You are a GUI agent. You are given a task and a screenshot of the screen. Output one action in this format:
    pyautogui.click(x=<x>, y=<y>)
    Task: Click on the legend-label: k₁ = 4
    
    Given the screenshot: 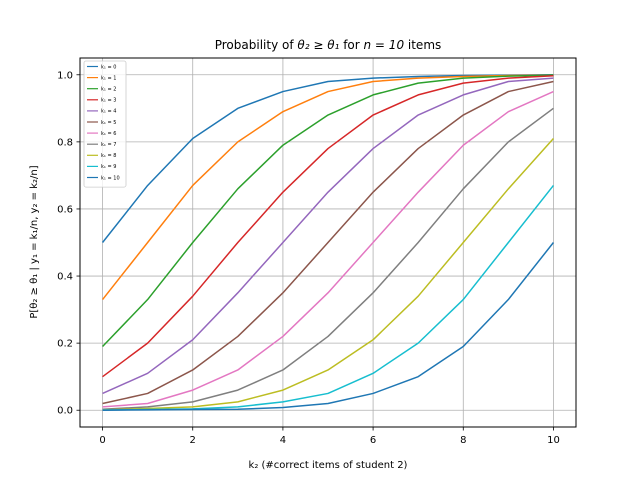 What is the action you would take?
    pyautogui.click(x=108, y=112)
    